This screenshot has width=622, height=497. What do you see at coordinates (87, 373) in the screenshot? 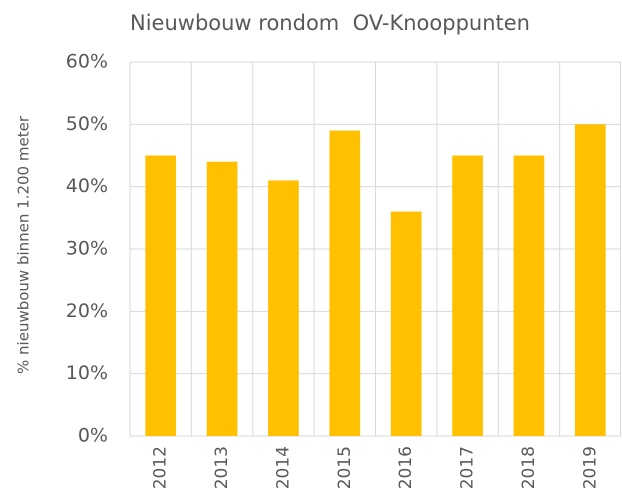
I see `y-tick-label: 10%` at bounding box center [87, 373].